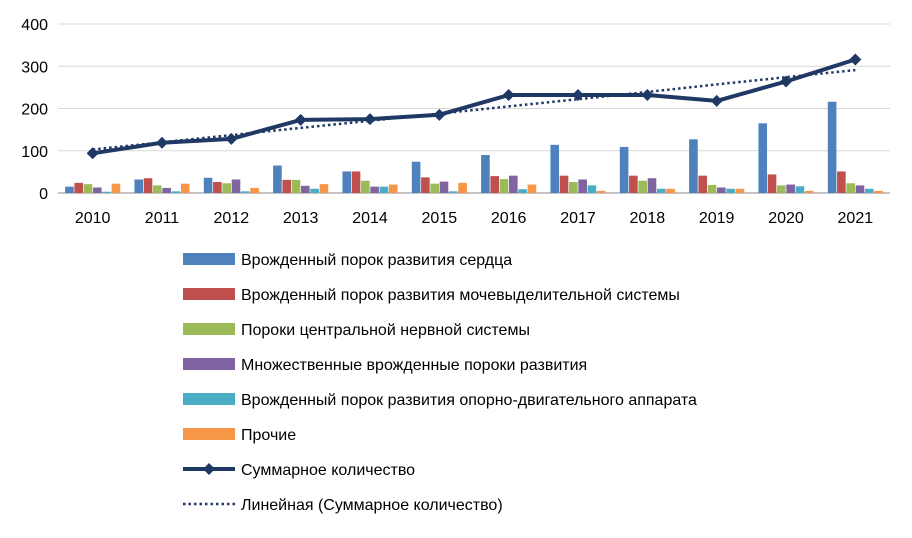 This screenshot has height=538, width=912. I want to click on y-tick-label: 400, so click(34, 25).